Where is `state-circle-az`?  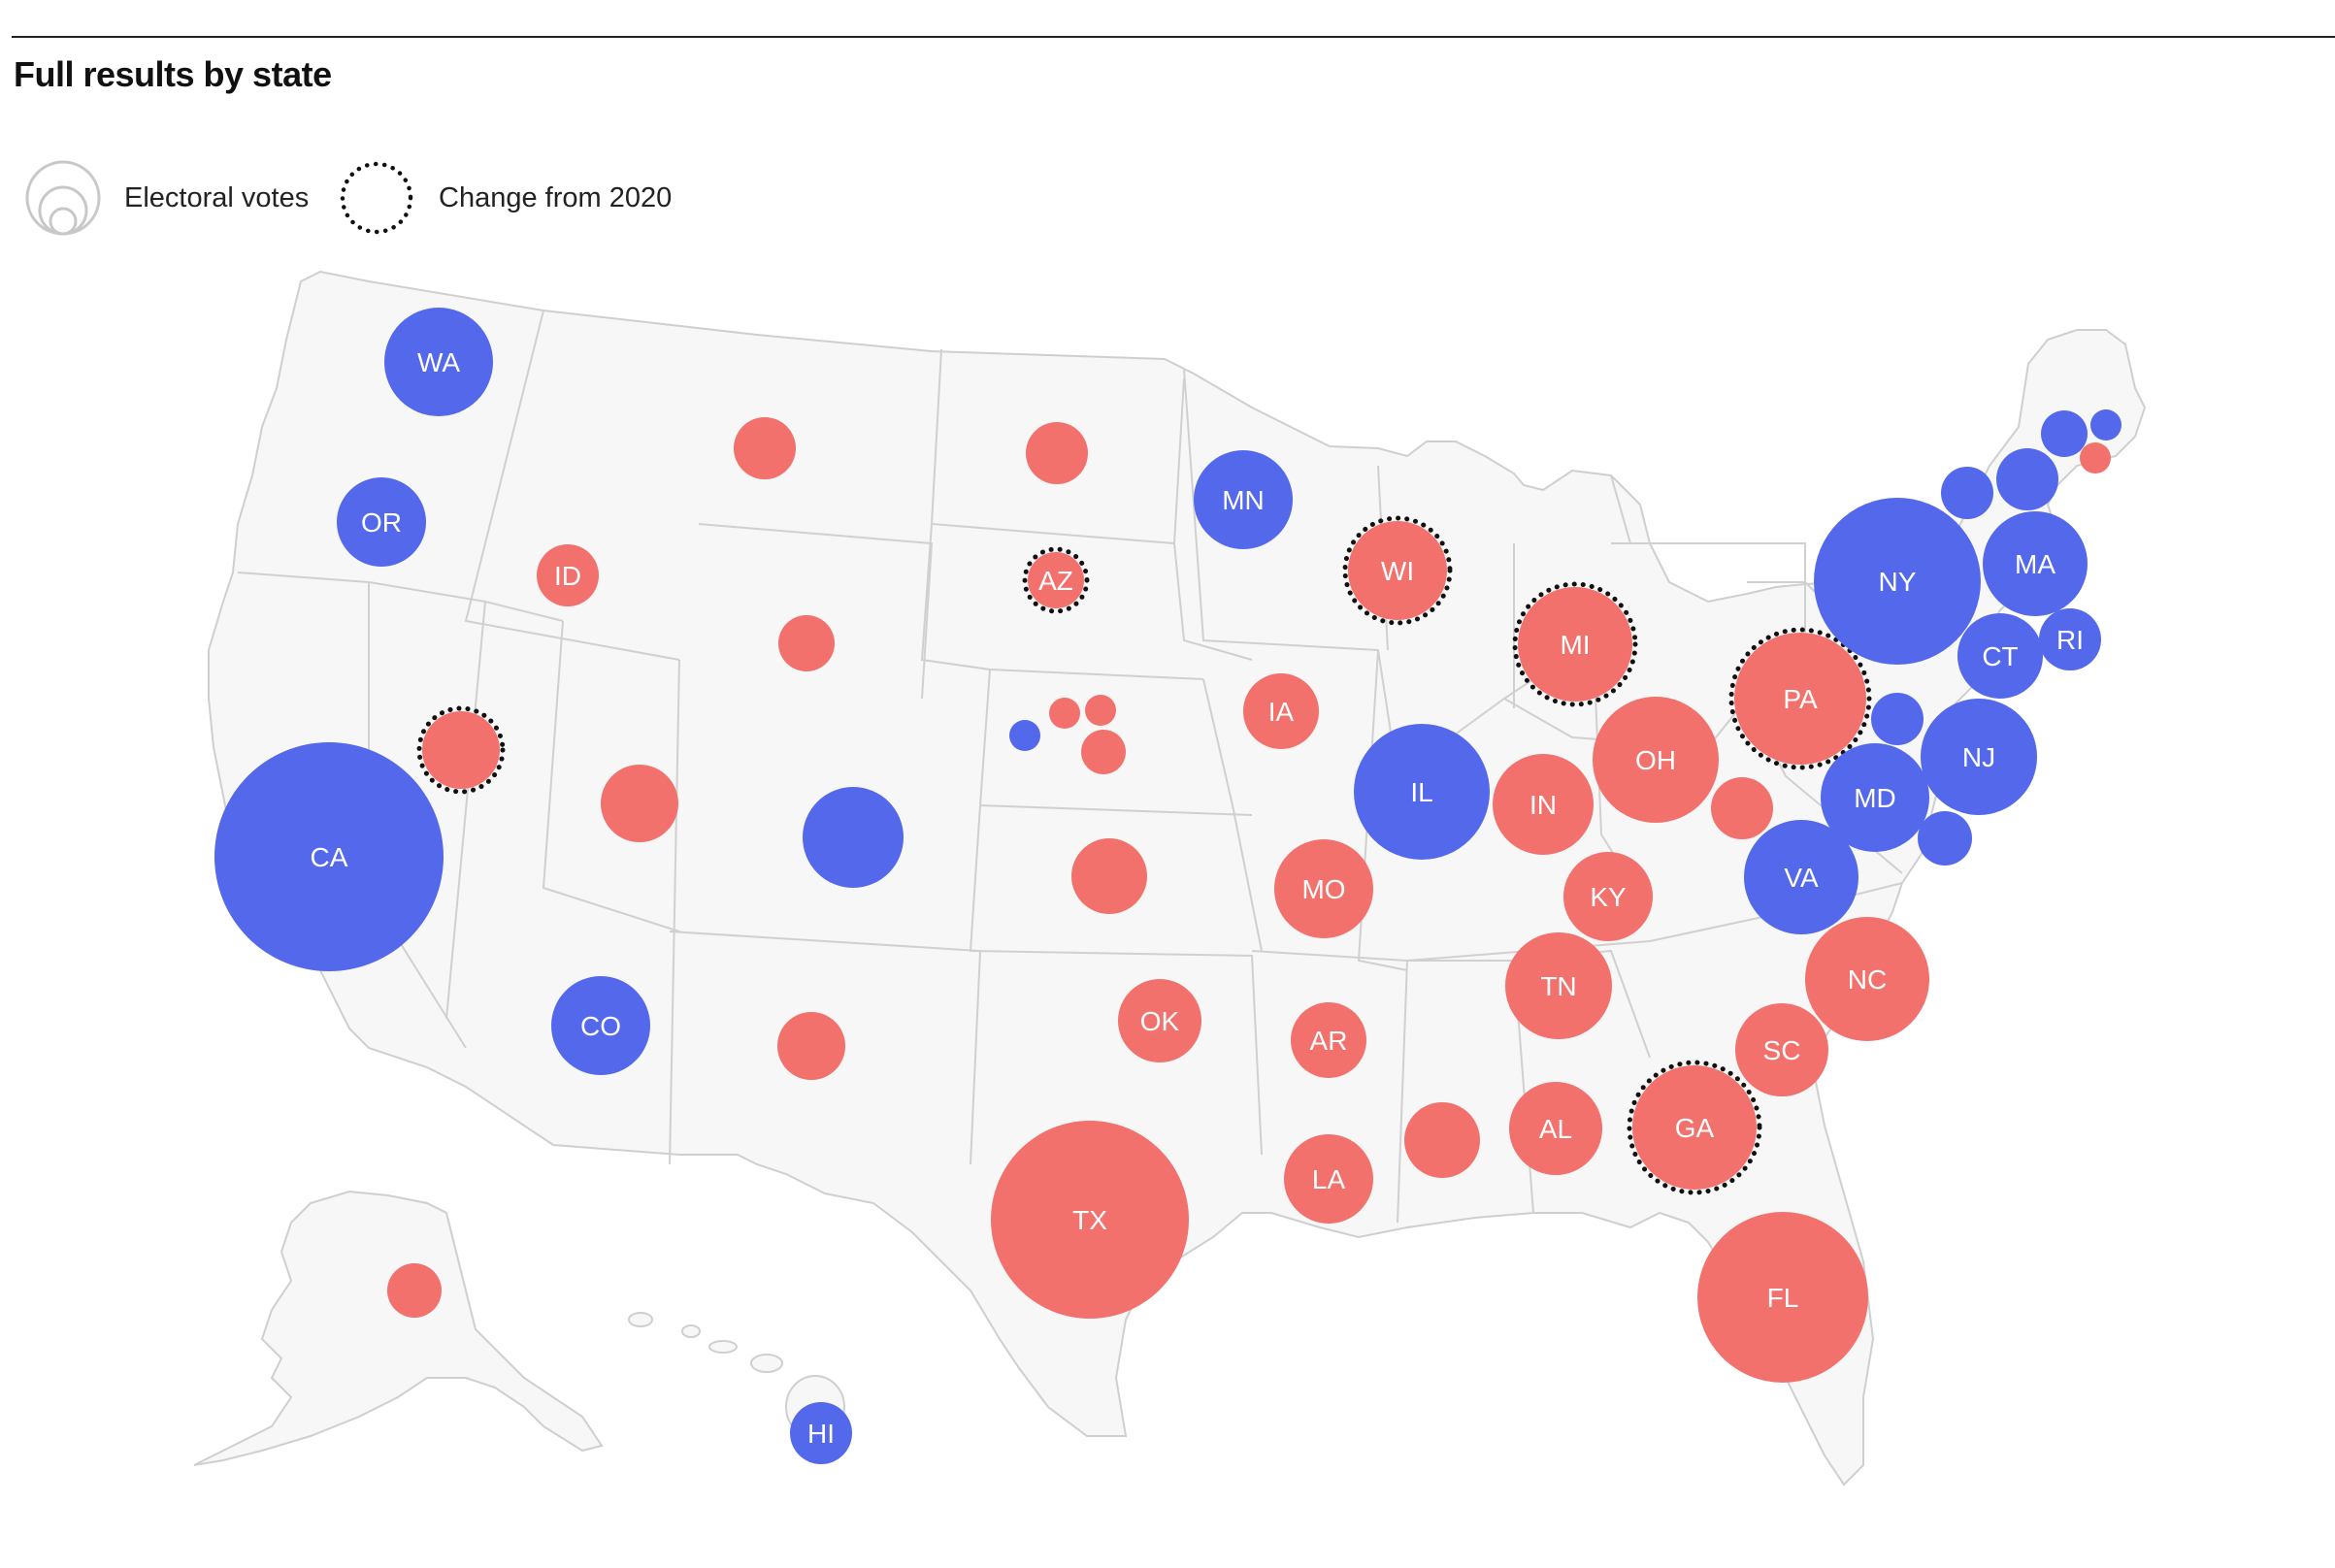
state-circle-az is located at coordinates (1056, 580).